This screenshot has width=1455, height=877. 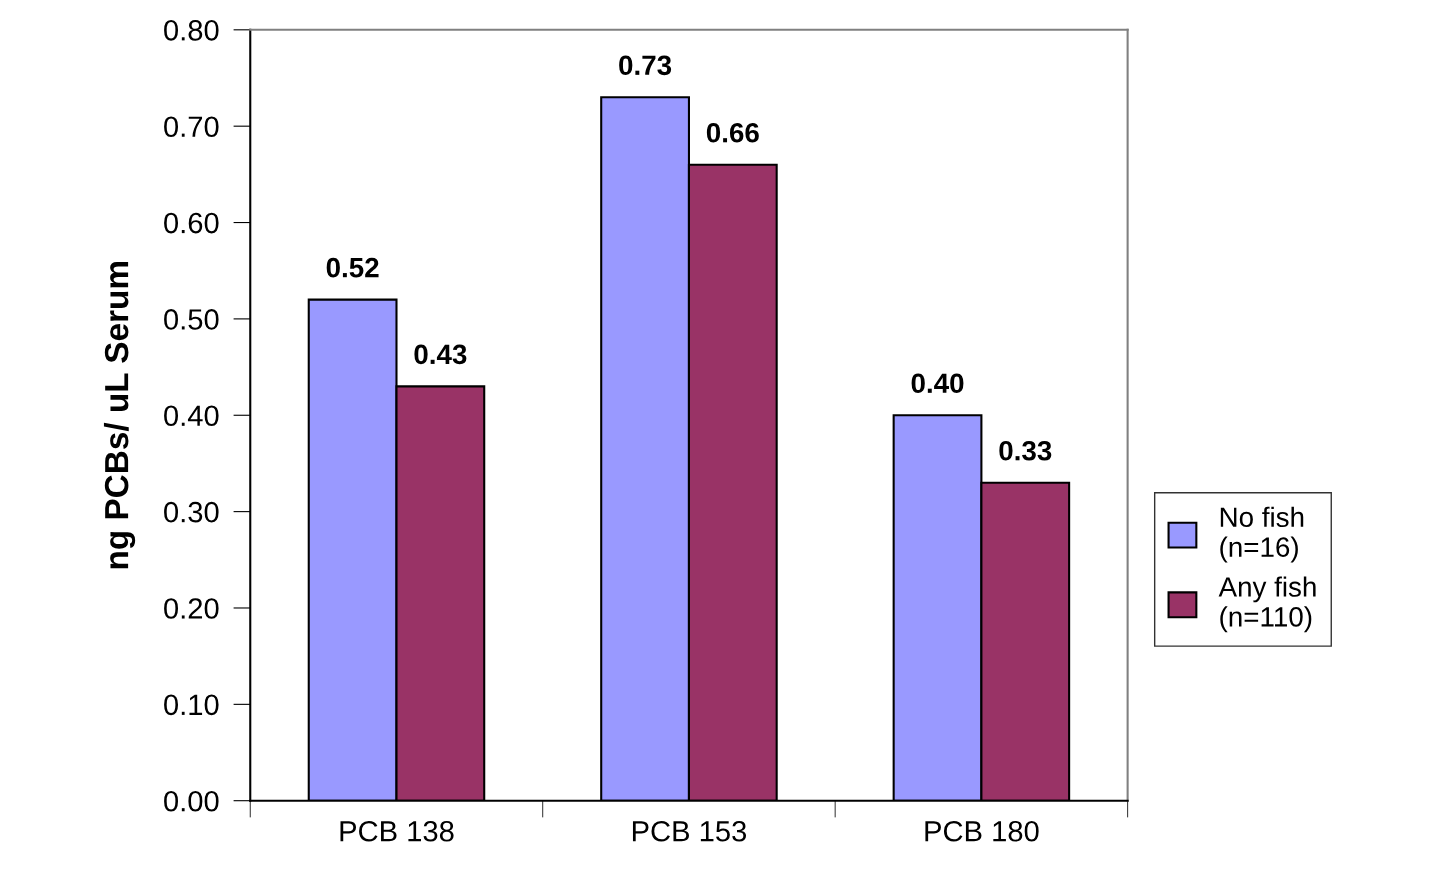 I want to click on y-tick-label: 0.30, so click(x=191, y=512).